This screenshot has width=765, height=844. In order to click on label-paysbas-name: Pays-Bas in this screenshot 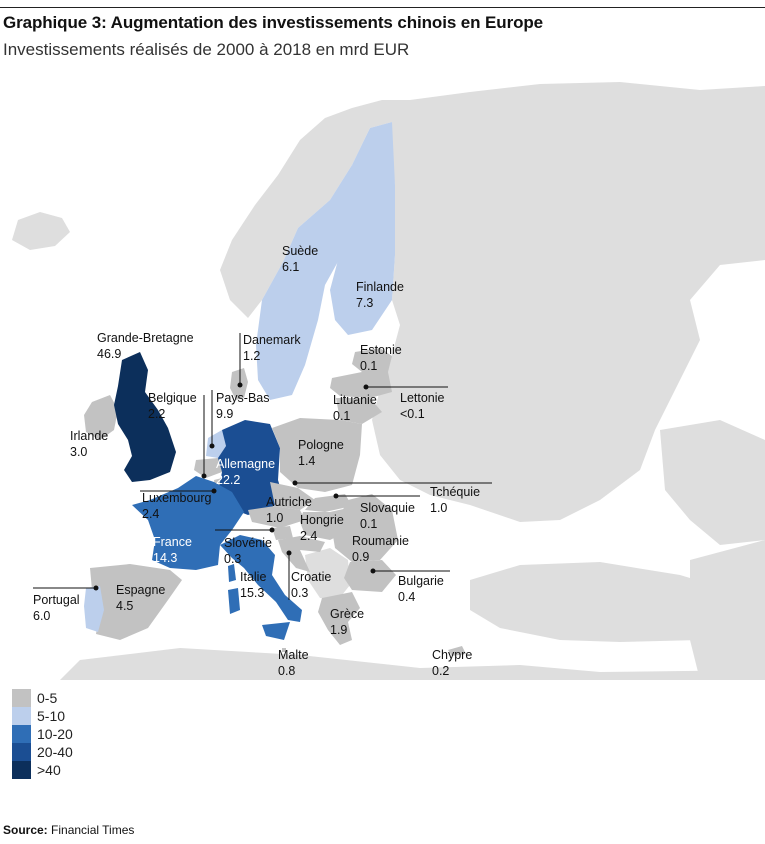, I will do `click(243, 398)`.